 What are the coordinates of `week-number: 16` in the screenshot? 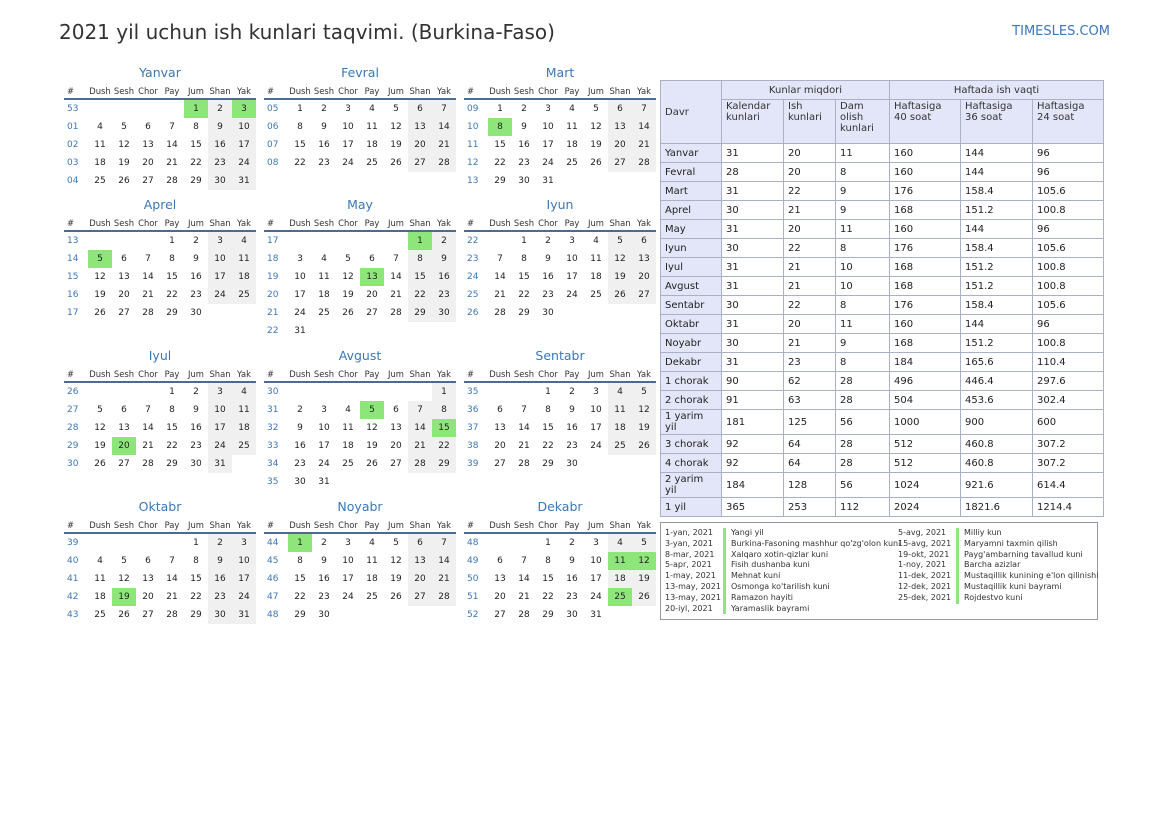 It's located at (73, 295).